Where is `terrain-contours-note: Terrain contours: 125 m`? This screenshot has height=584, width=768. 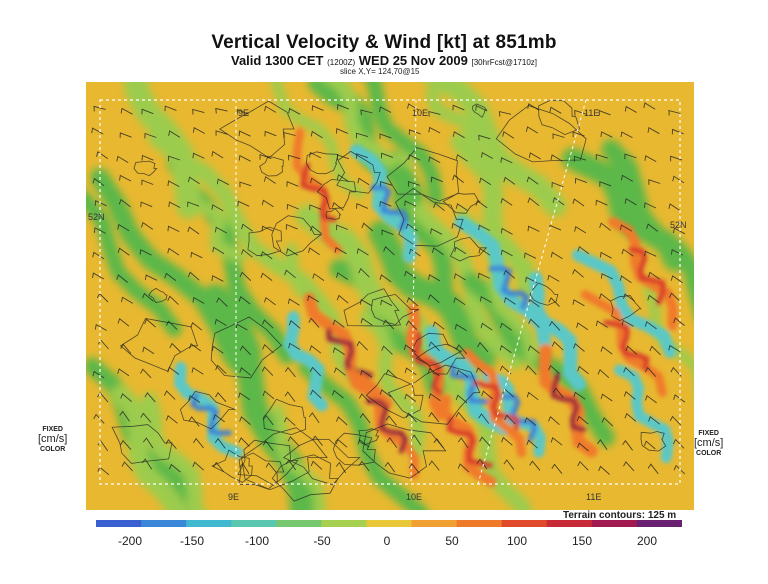
terrain-contours-note: Terrain contours: 125 m is located at coordinates (620, 515).